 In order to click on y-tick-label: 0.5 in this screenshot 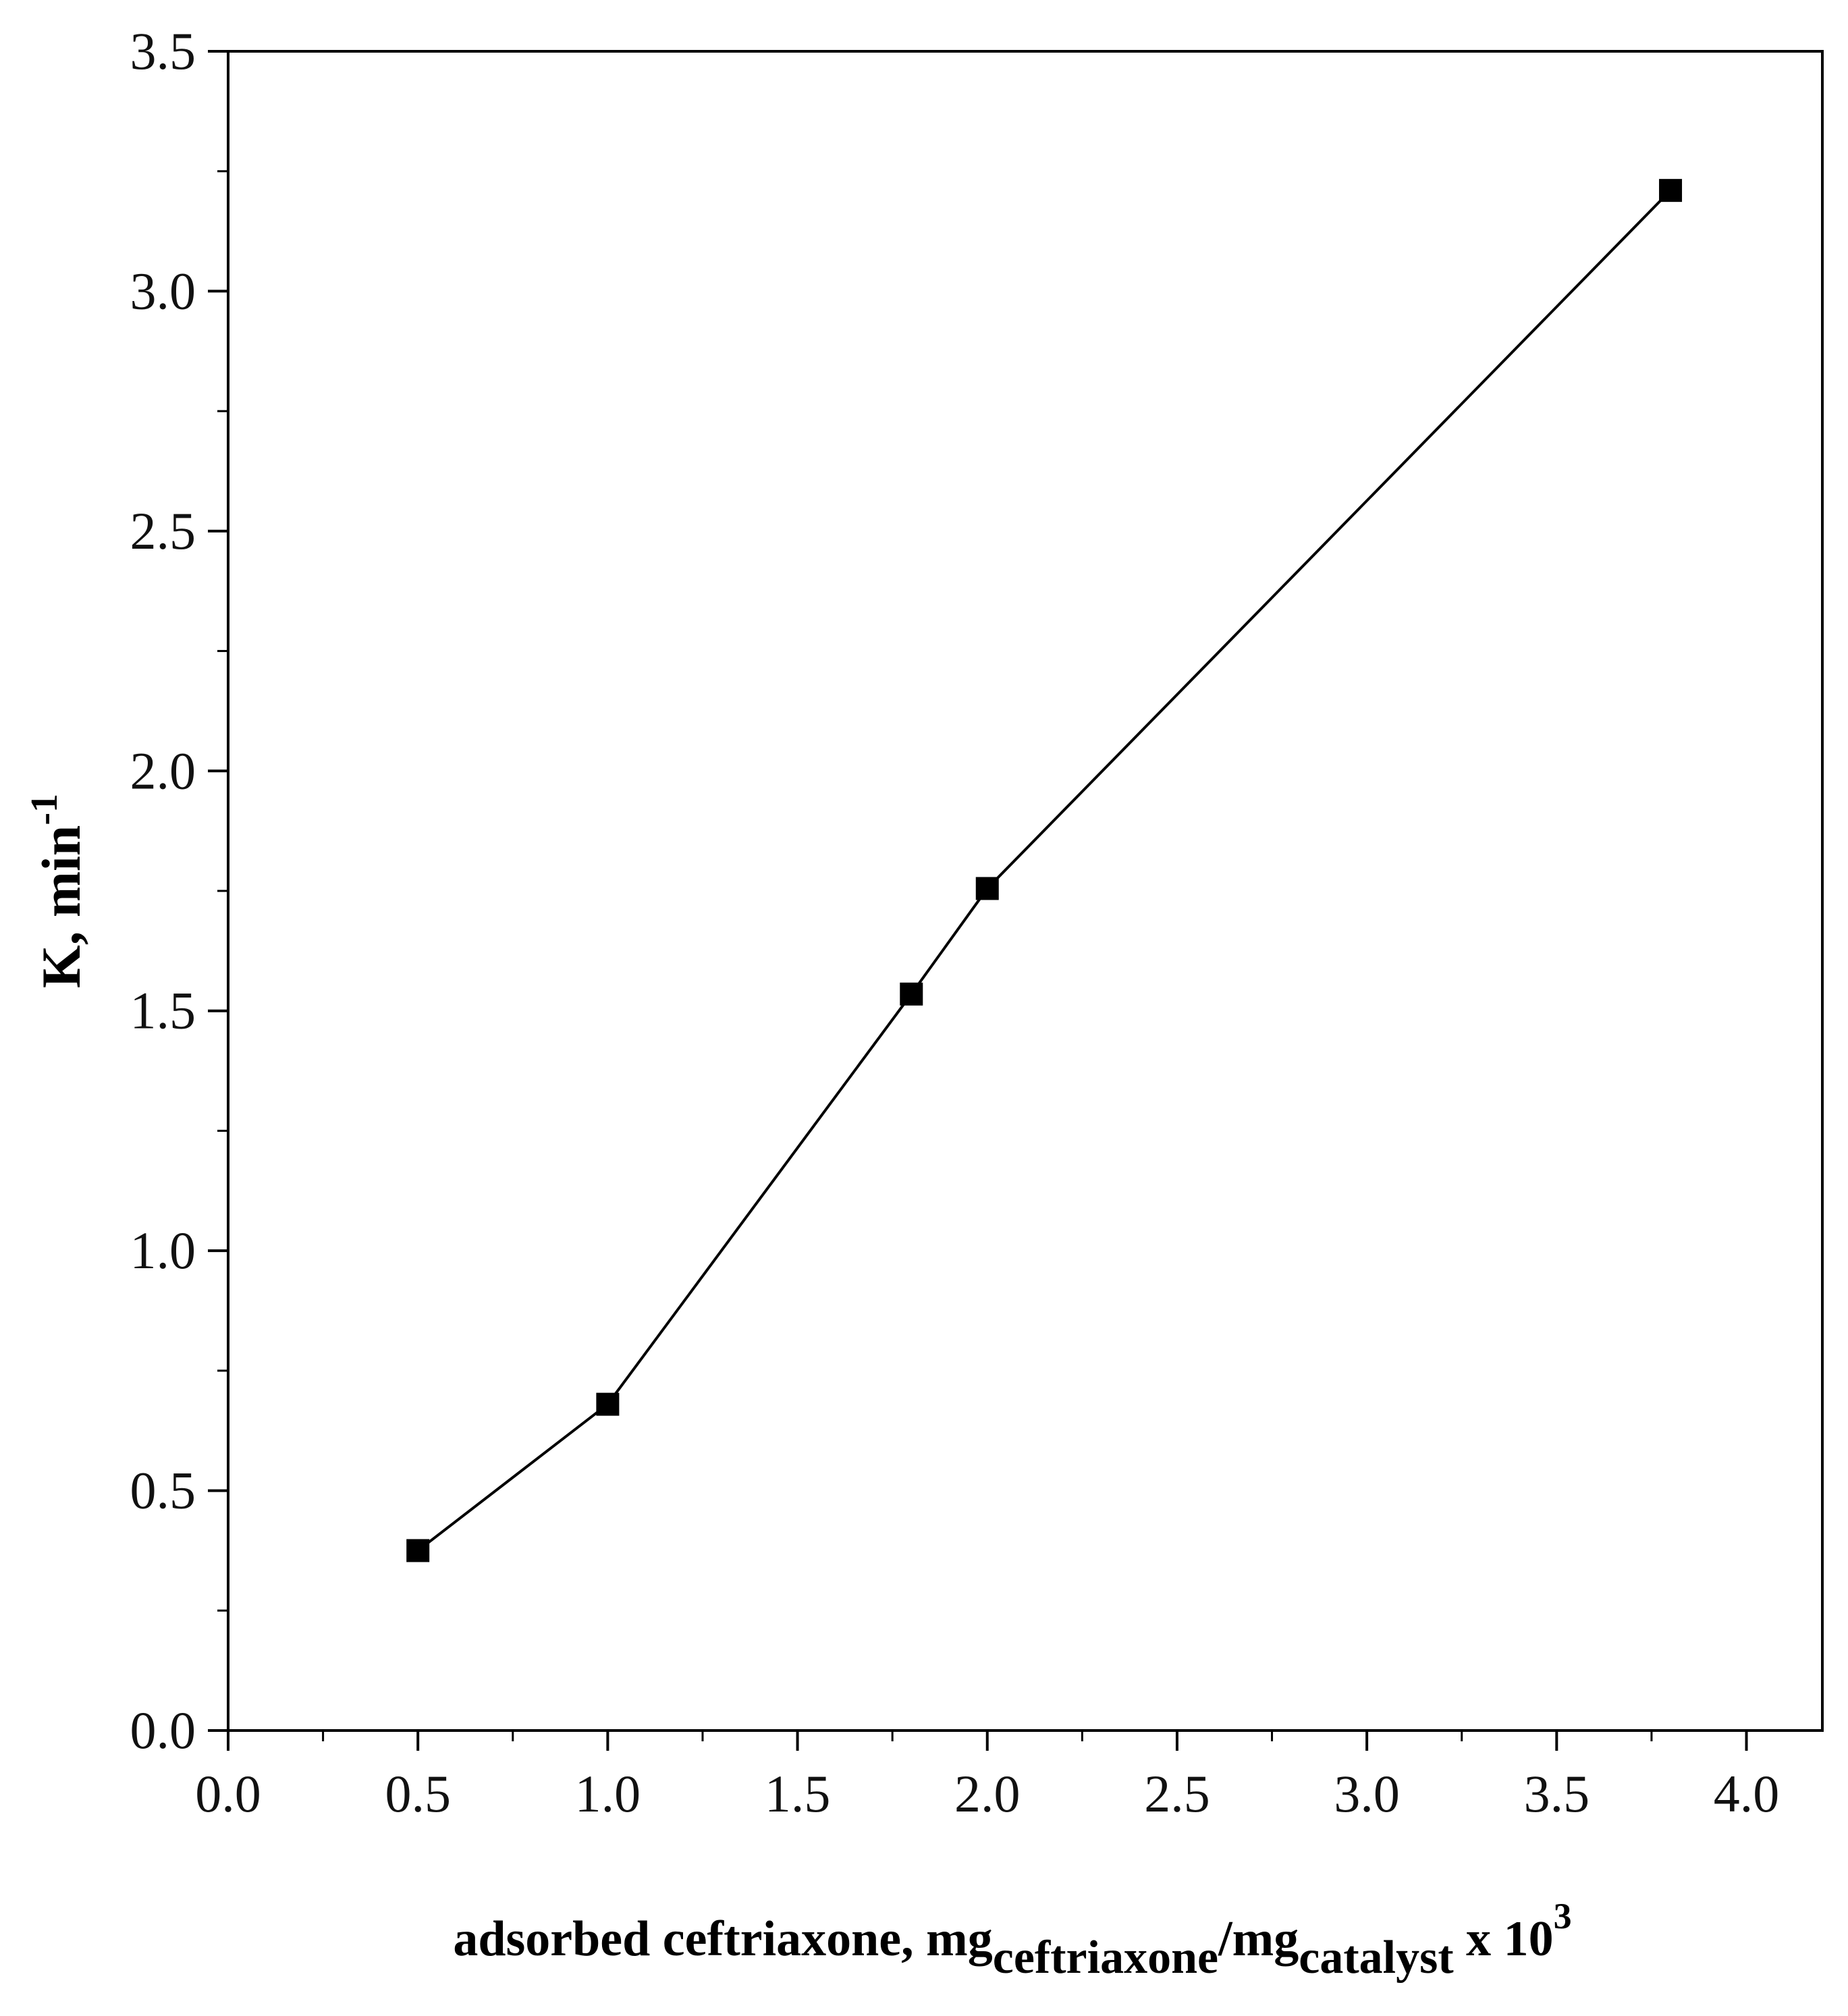, I will do `click(163, 1490)`.